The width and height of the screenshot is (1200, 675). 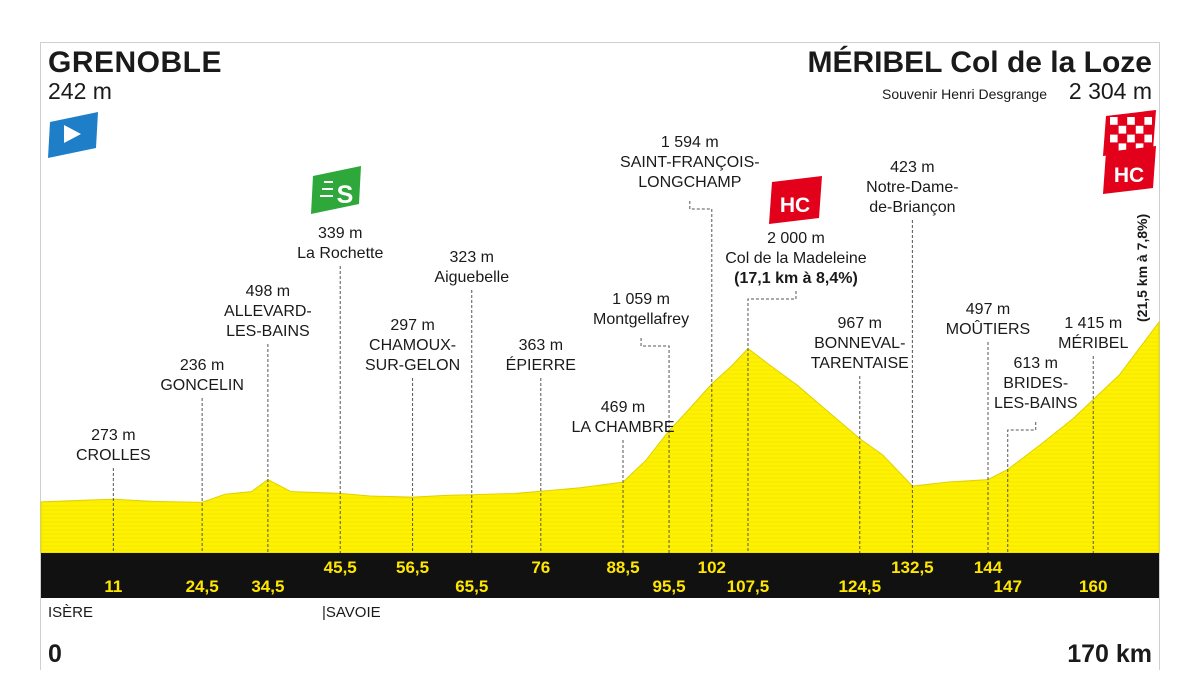 What do you see at coordinates (988, 328) in the screenshot?
I see `point-name: MOÛTIERS` at bounding box center [988, 328].